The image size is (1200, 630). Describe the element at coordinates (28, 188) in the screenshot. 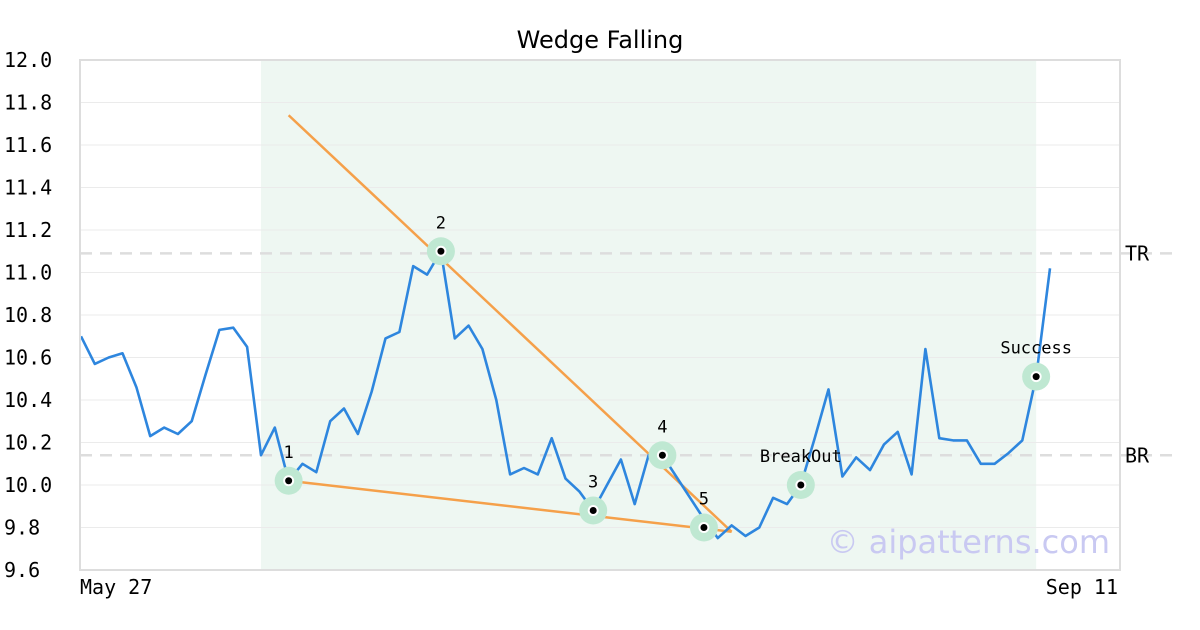

I see `y-tick-label: 11.4` at that location.